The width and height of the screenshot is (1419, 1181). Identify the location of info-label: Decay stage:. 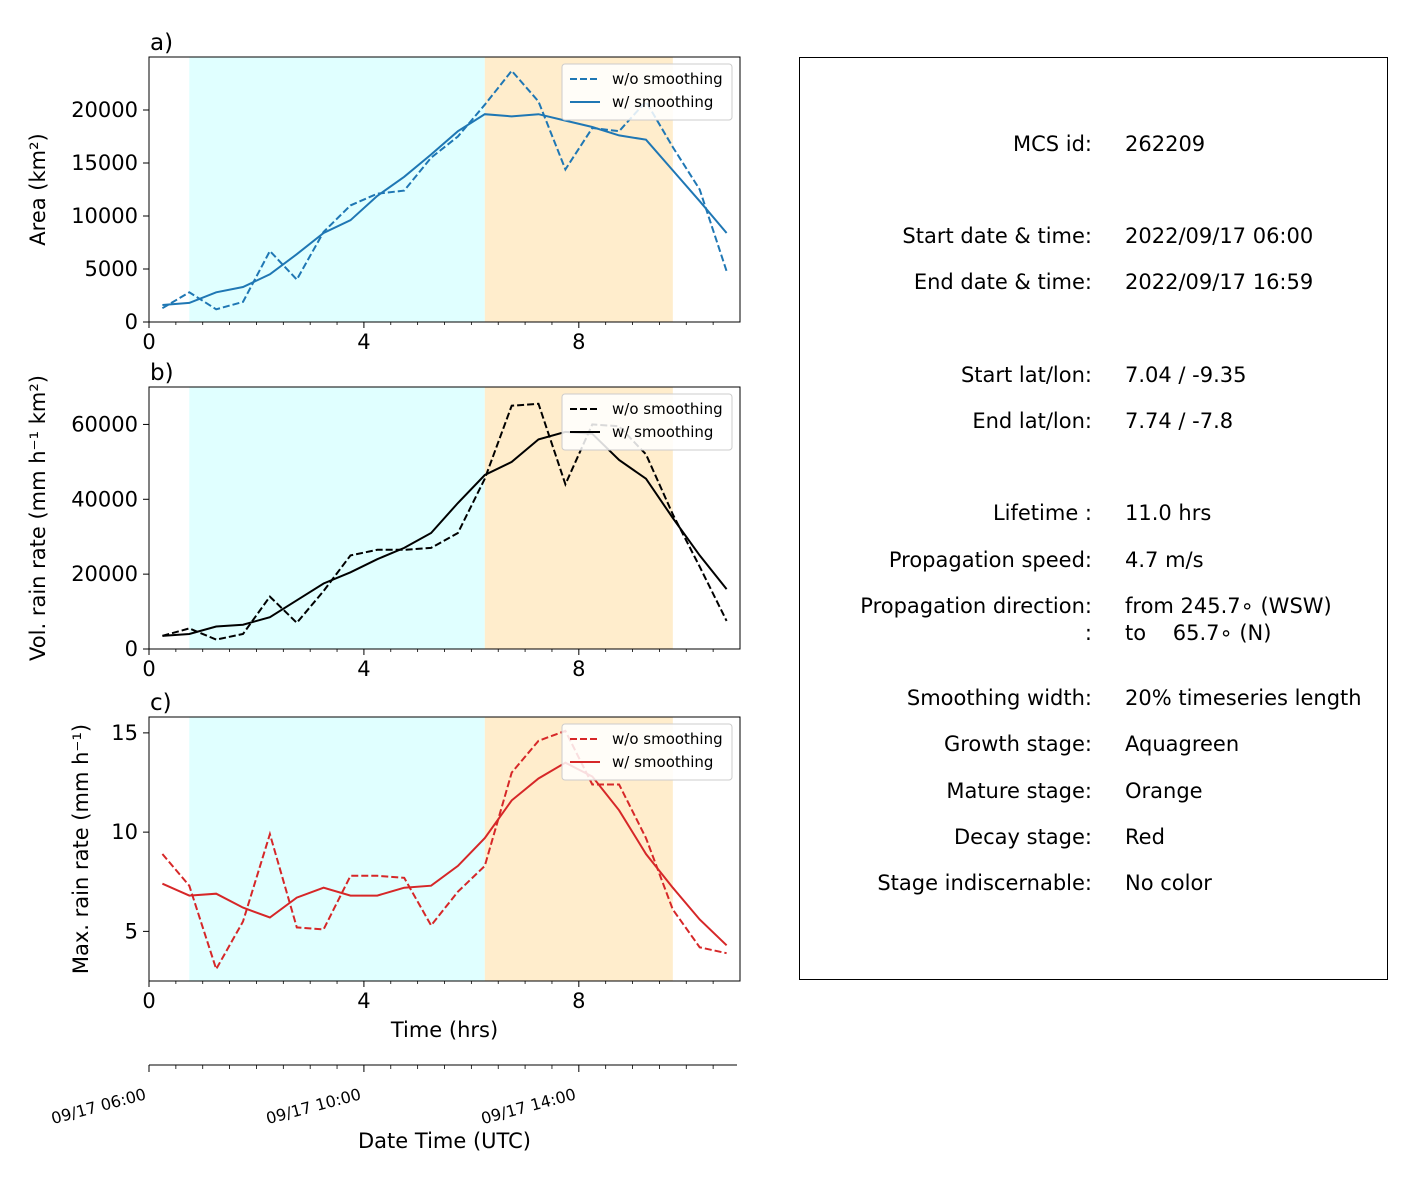
(1023, 837).